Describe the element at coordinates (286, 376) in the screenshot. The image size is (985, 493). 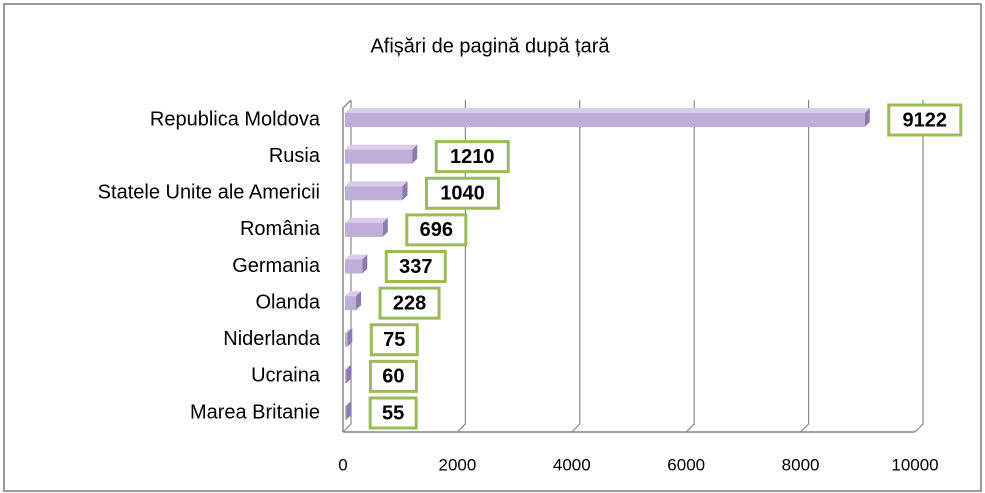
I see `y-tick-label: Ucraina` at that location.